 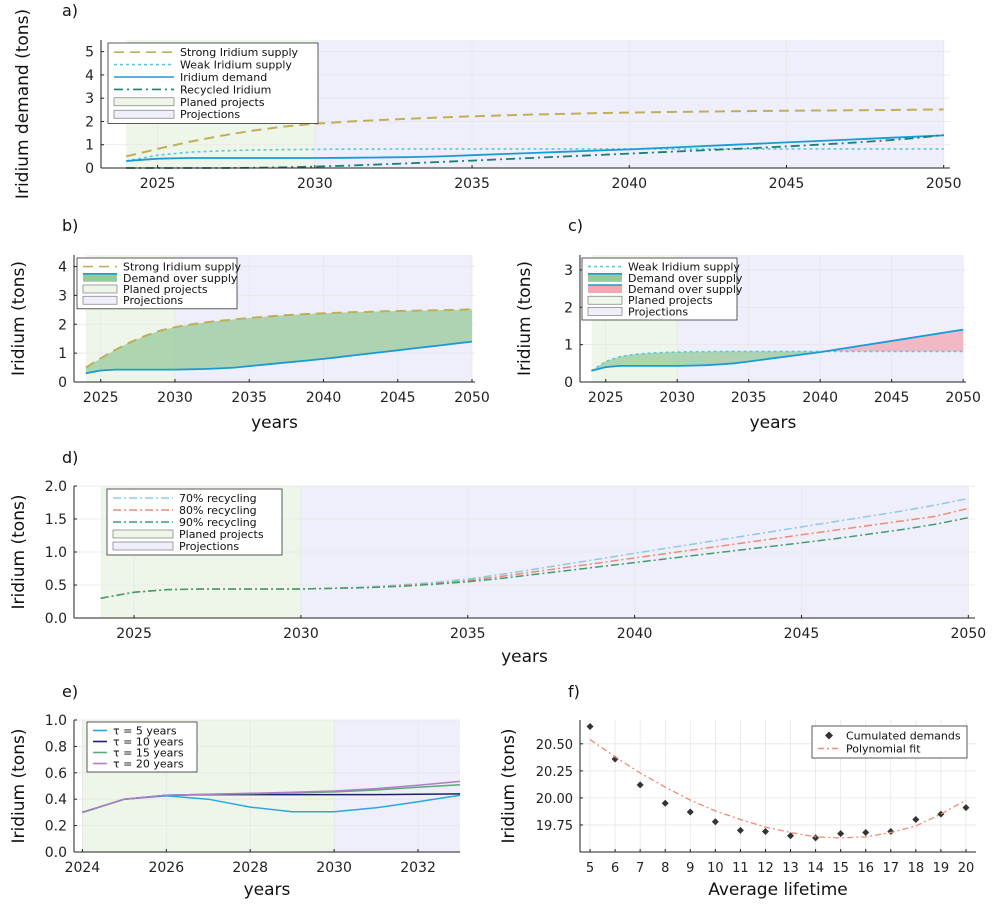 I want to click on y-tick-label: 0.0, so click(x=56, y=619).